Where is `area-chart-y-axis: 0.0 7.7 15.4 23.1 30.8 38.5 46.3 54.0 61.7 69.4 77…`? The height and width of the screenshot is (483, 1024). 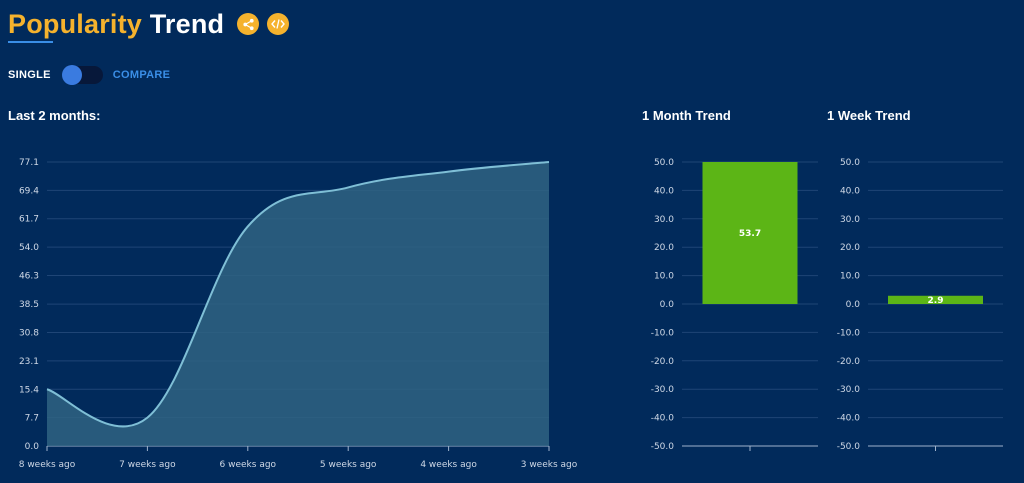
area-chart-y-axis: 0.0 7.7 15.4 23.1 30.8 38.5 46.3 54.0 61.7 69.4 77… is located at coordinates (29, 305).